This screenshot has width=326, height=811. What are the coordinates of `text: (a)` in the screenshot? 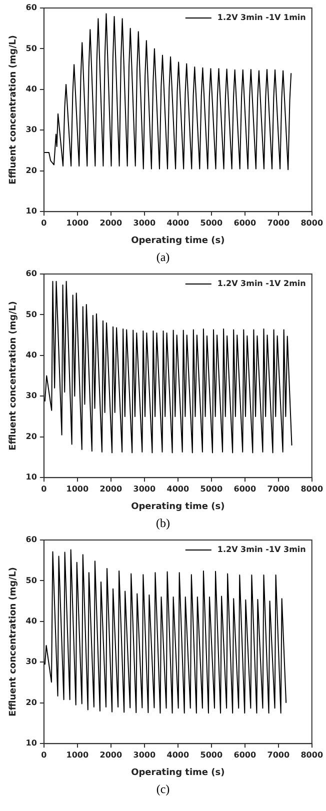 It's located at (163, 258).